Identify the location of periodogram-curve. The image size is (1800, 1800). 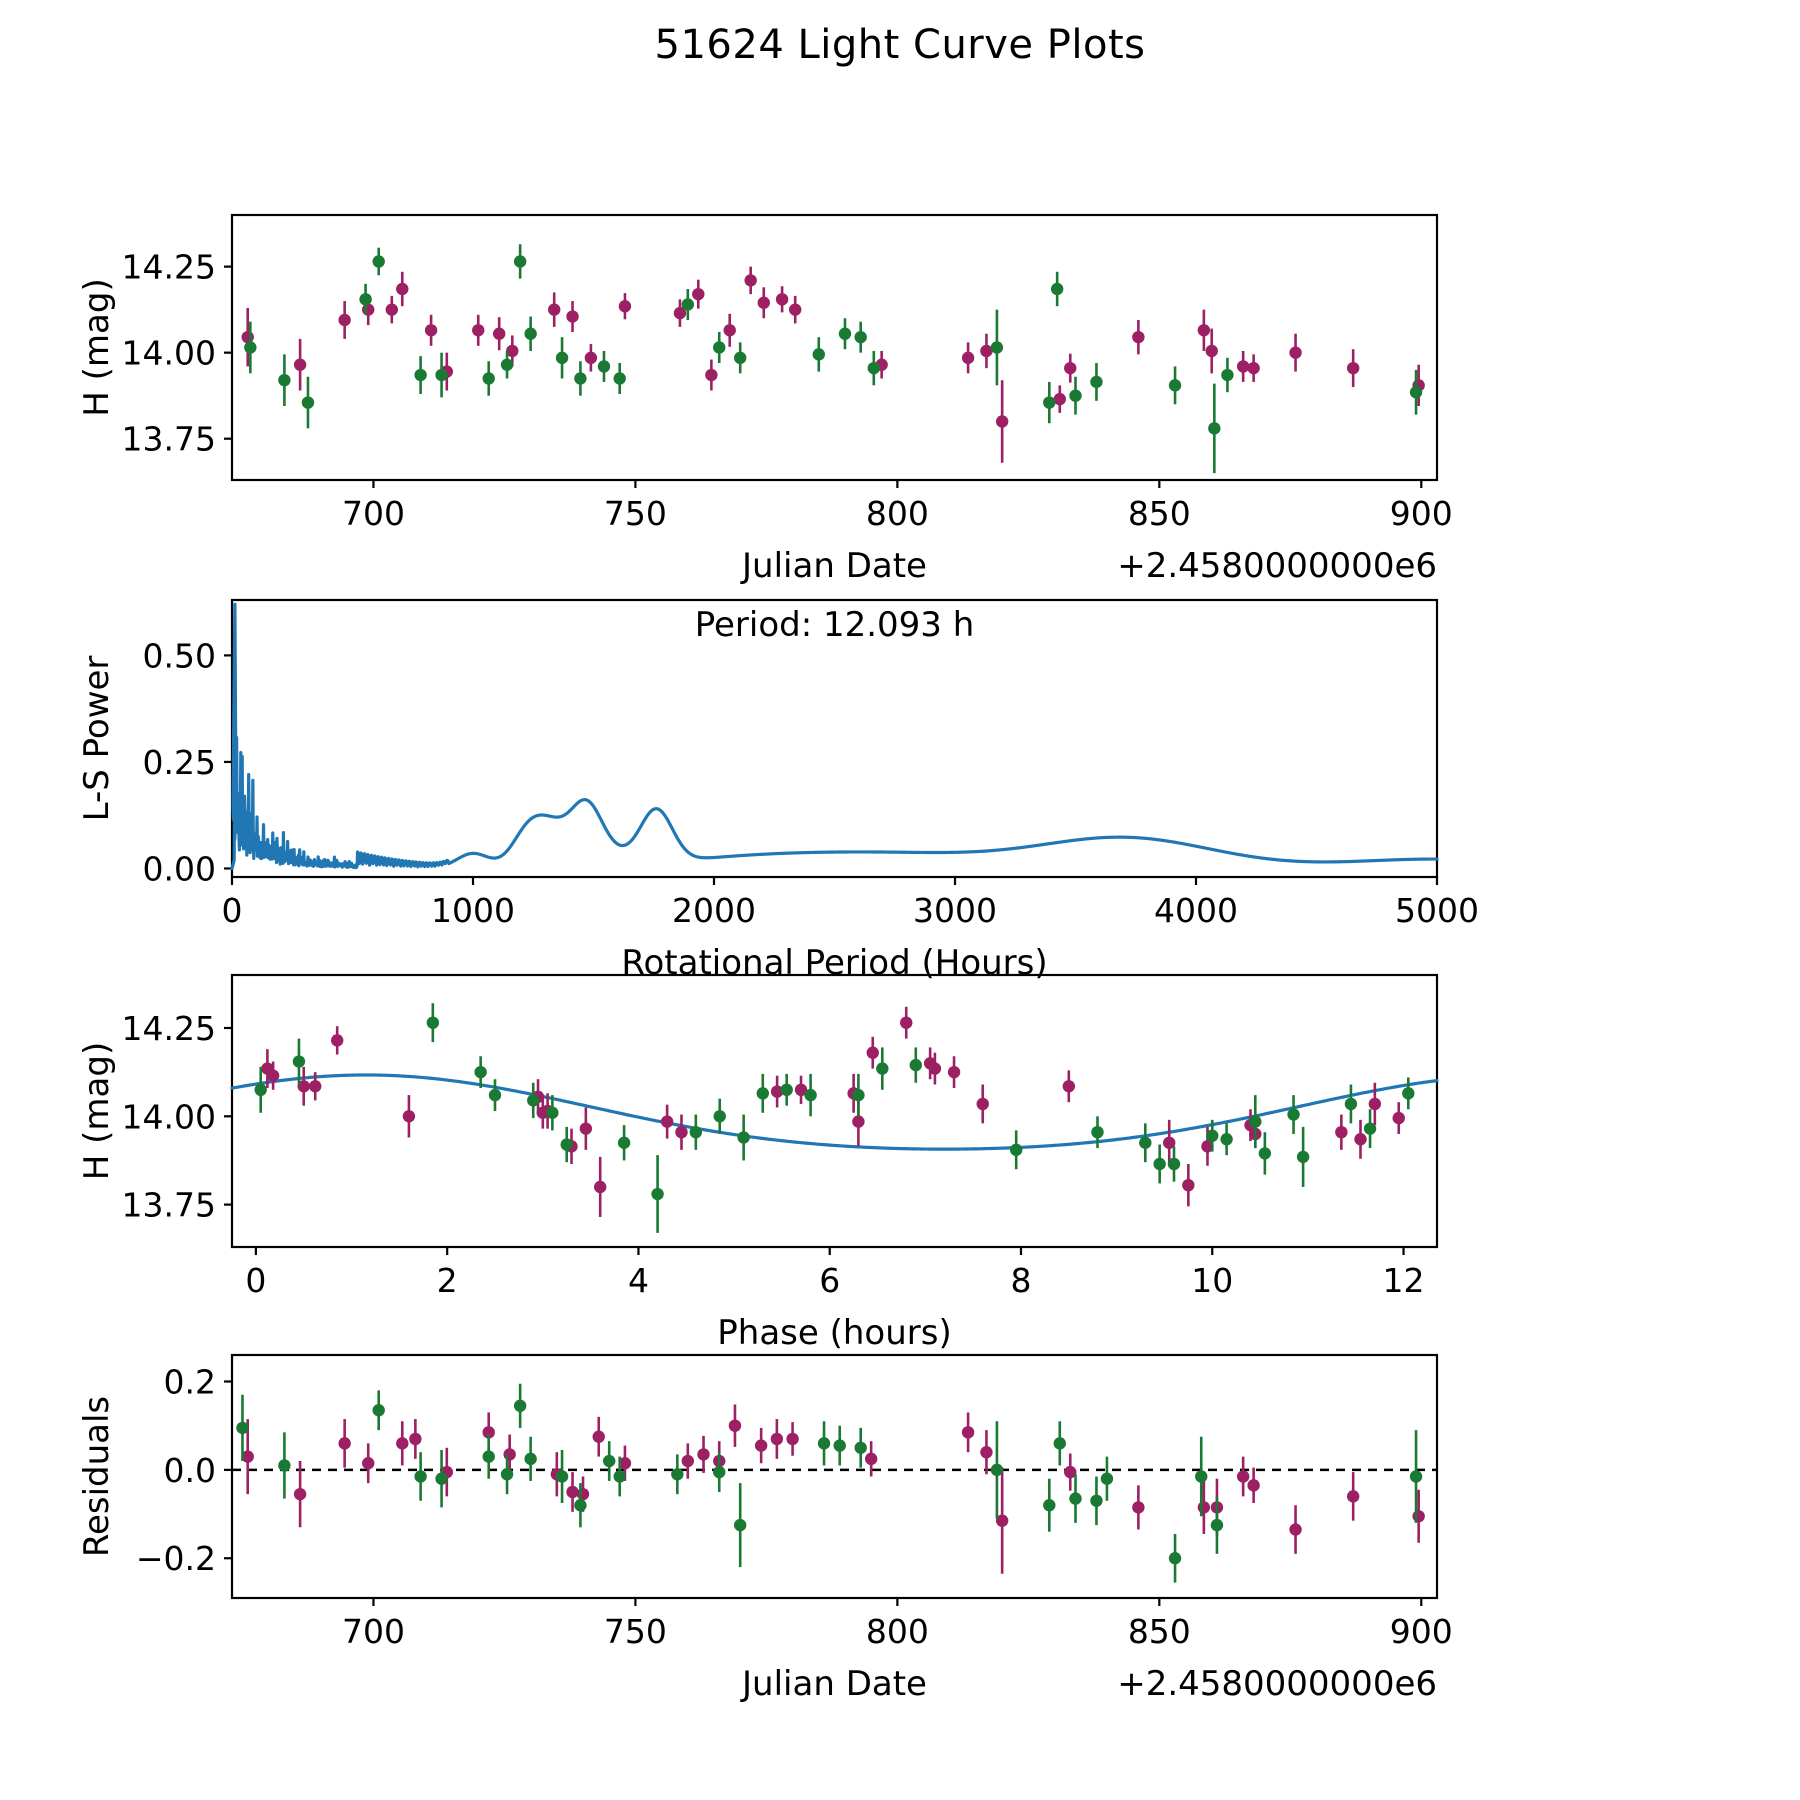
(834, 736).